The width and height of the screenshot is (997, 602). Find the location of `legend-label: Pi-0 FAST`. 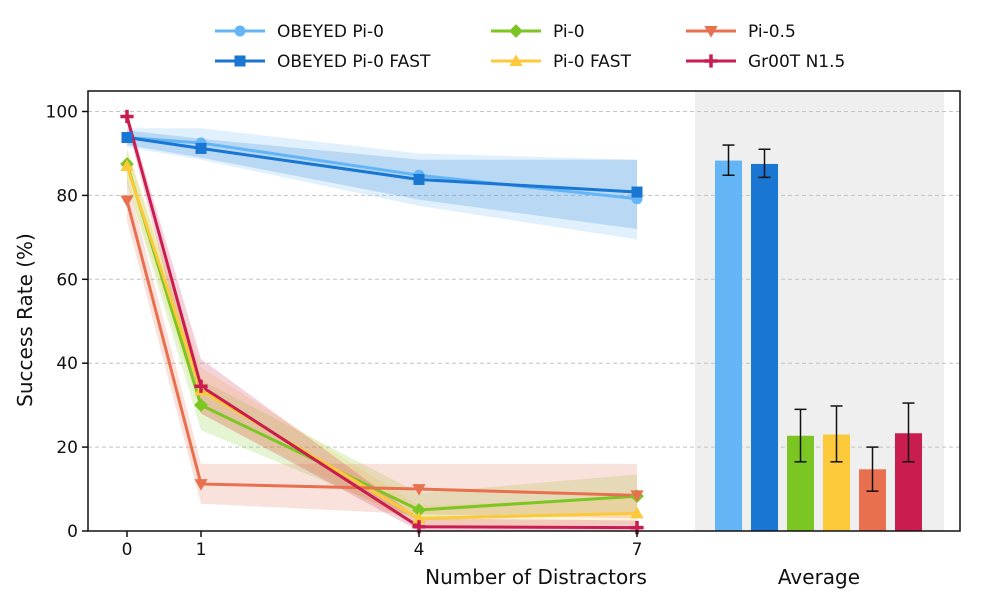

legend-label: Pi-0 FAST is located at coordinates (592, 62).